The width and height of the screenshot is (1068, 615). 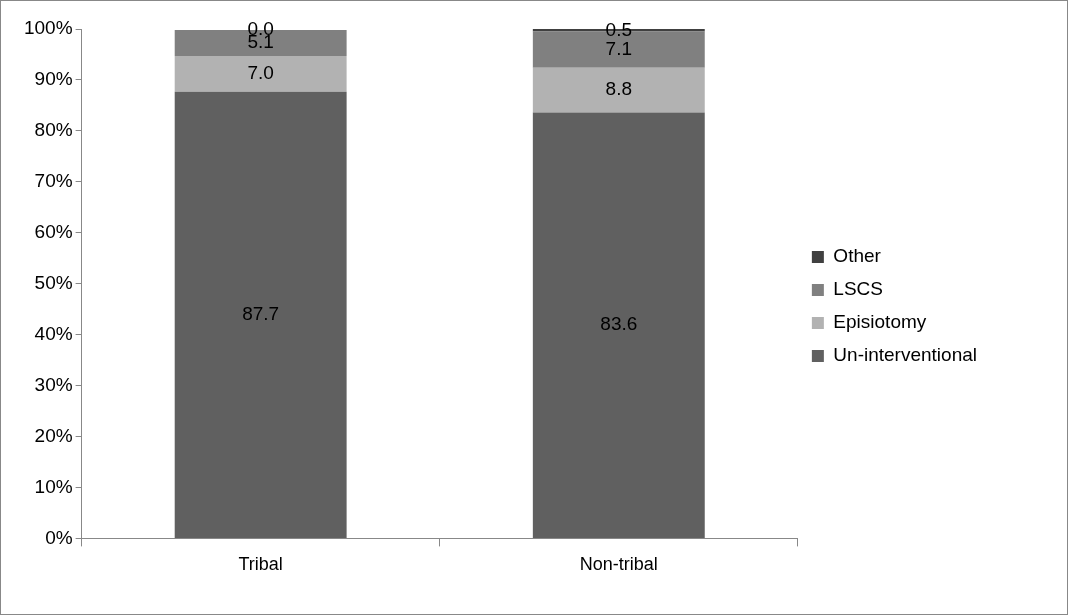 What do you see at coordinates (53, 333) in the screenshot?
I see `y-tick-label: 40%` at bounding box center [53, 333].